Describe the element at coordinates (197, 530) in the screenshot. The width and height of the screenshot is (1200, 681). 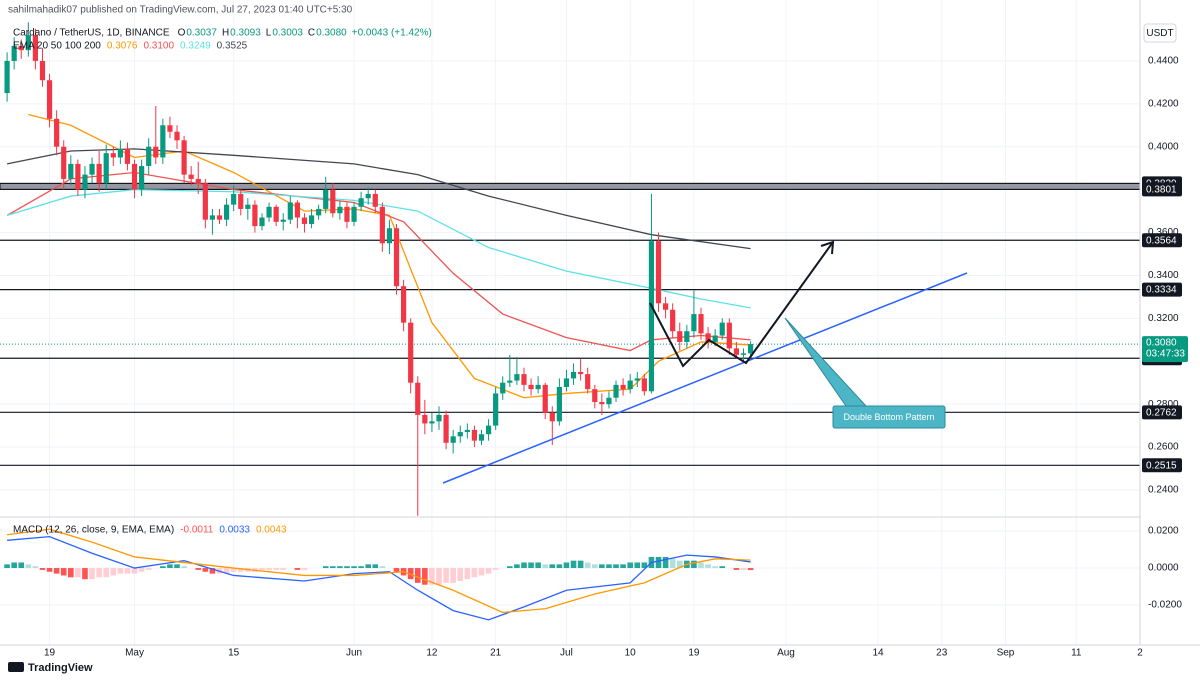
I see `legend-text: -0.0011` at that location.